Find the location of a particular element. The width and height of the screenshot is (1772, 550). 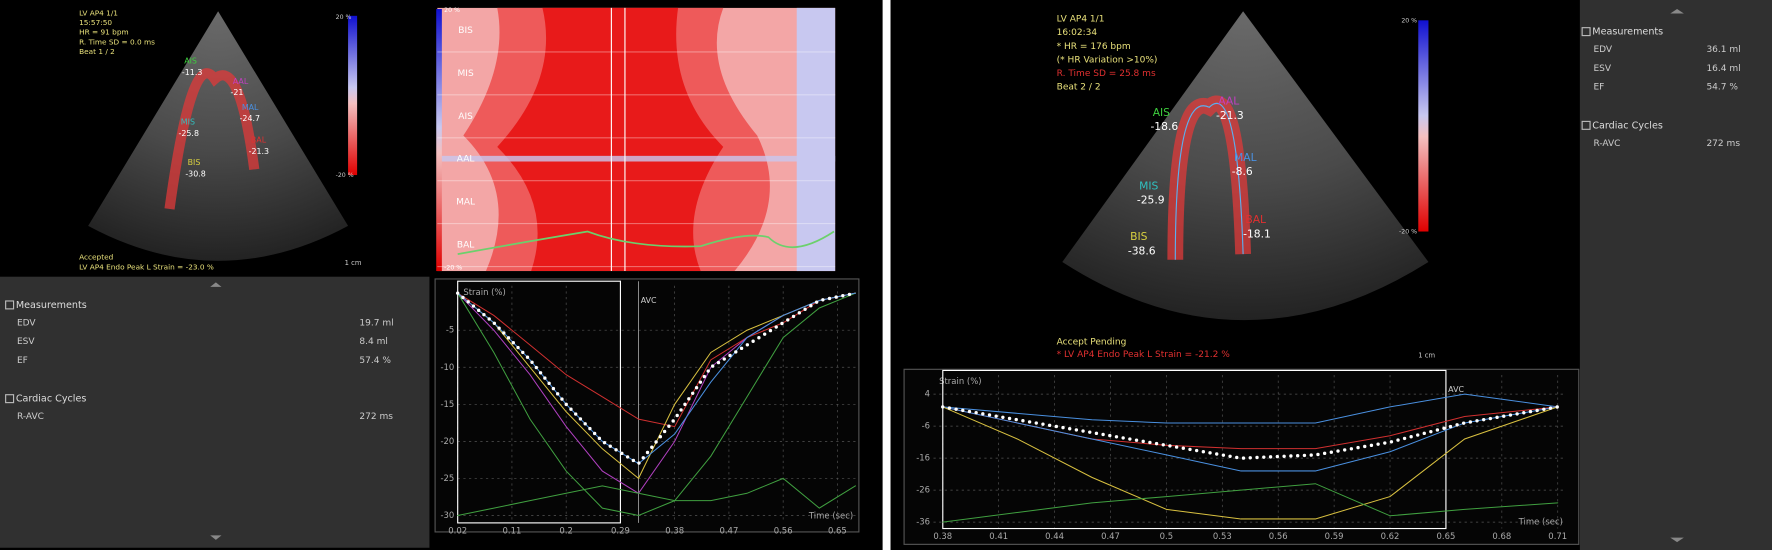

segment-value: -30.8 is located at coordinates (195, 173).